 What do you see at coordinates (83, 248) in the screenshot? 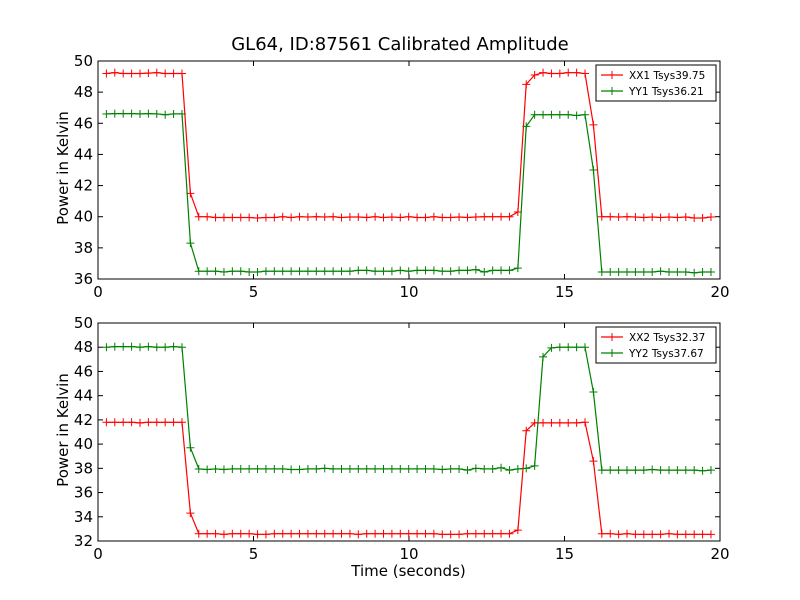
I see `y-tick-label: 38` at bounding box center [83, 248].